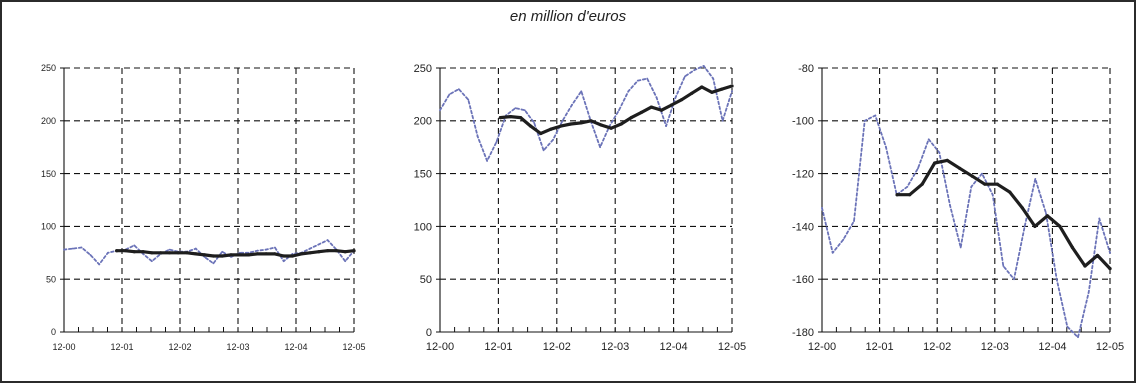 The image size is (1136, 383). Describe the element at coordinates (568, 16) in the screenshot. I see `chart-title: en million d'euros` at that location.